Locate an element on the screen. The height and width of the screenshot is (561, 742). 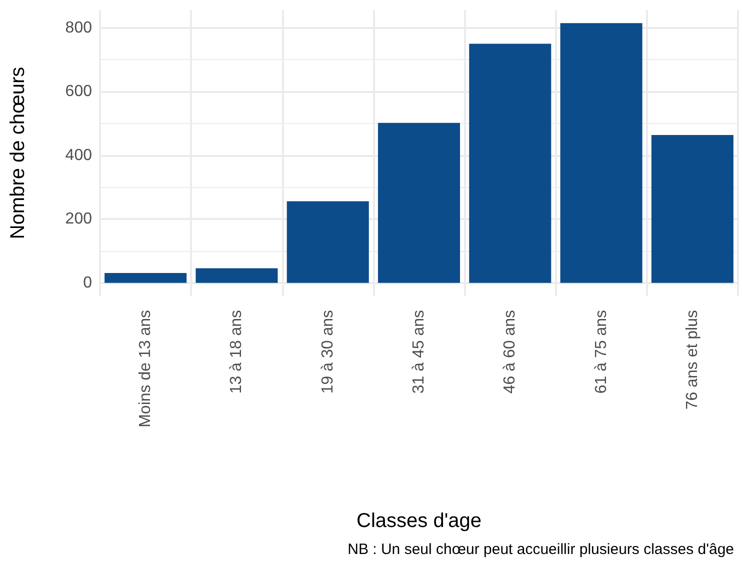
x-tick-label: 76 ans et plus is located at coordinates (692, 360).